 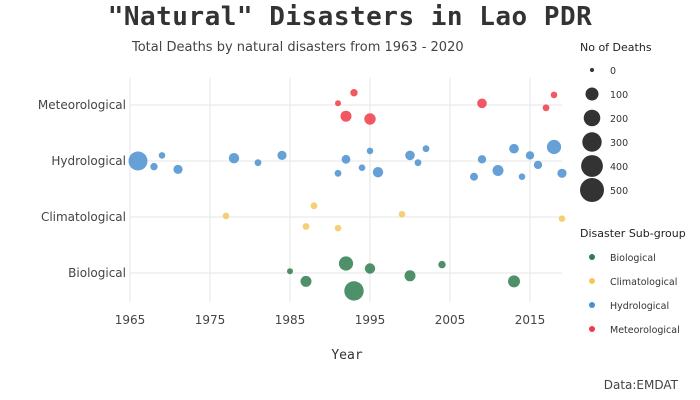 What do you see at coordinates (97, 273) in the screenshot?
I see `y-tick-label: Biological` at bounding box center [97, 273].